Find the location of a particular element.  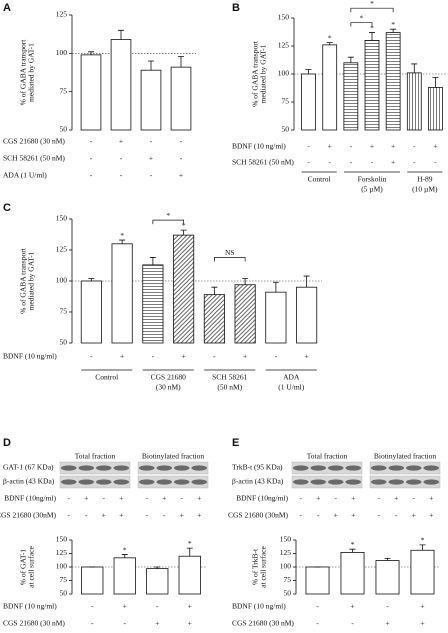

y-axis-label: % of TrkB-t is located at coordinates (255, 566).